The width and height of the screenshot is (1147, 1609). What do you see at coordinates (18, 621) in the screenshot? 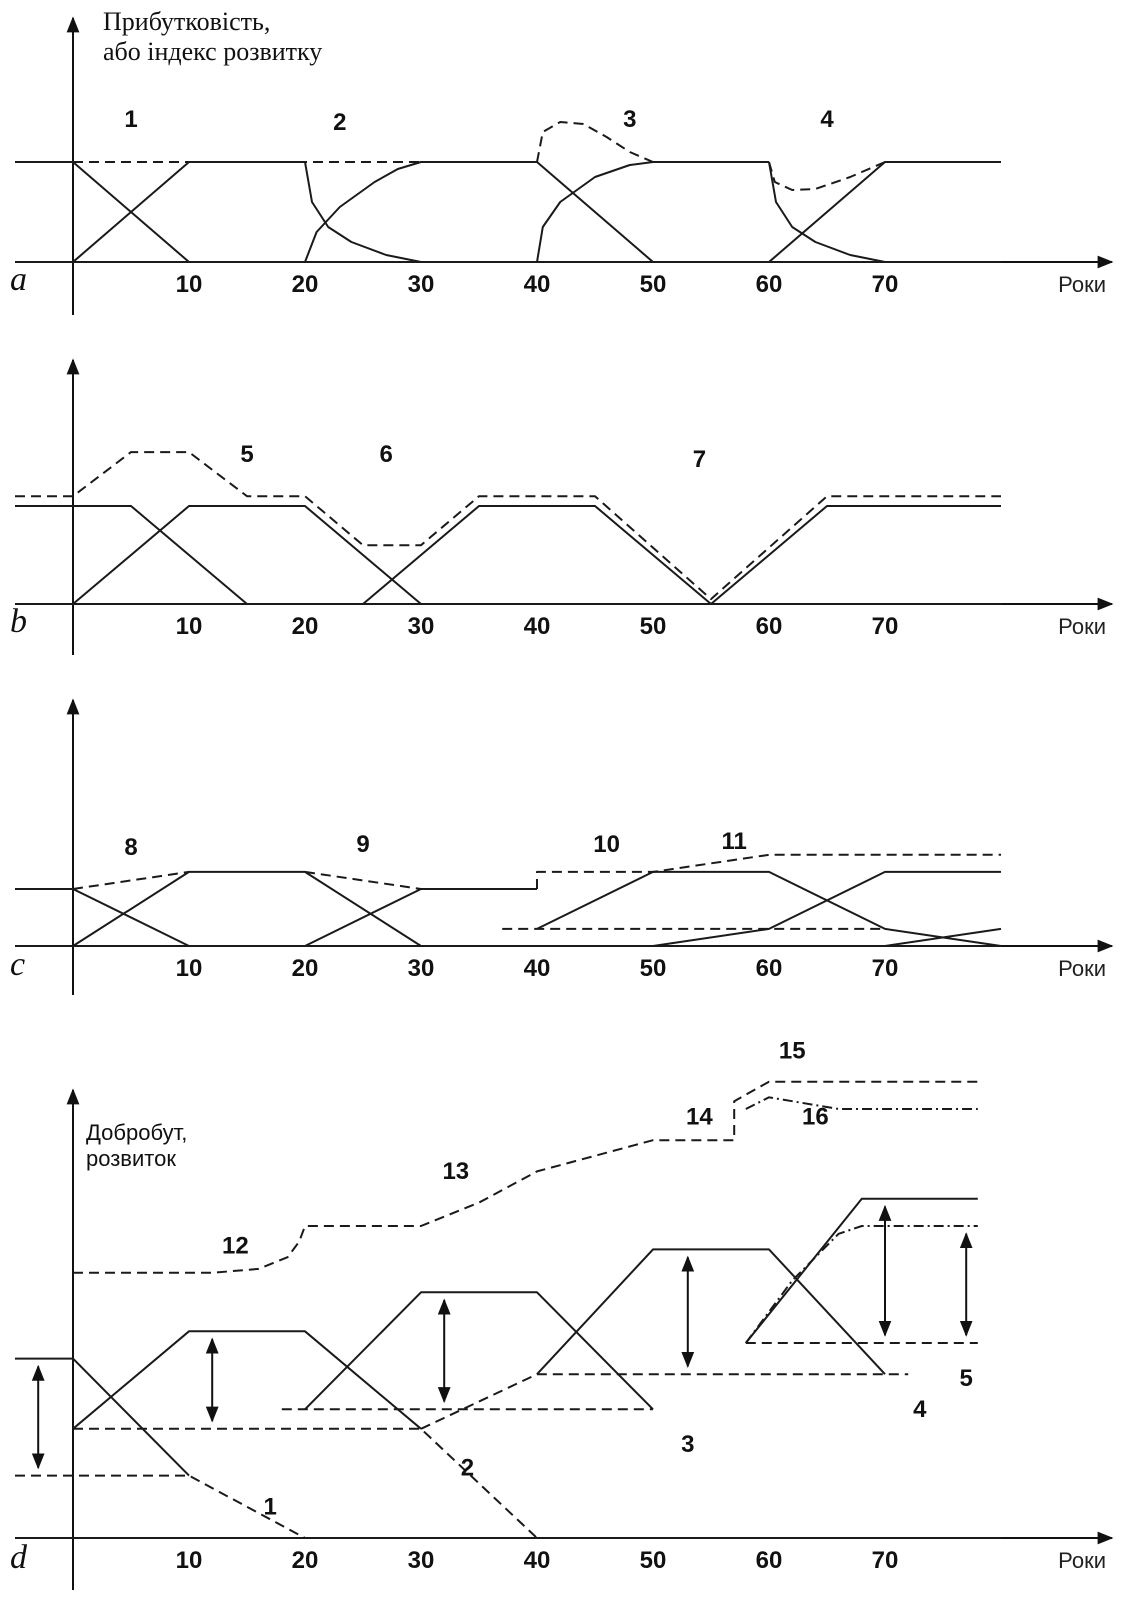
I see `panel-label: b` at bounding box center [18, 621].